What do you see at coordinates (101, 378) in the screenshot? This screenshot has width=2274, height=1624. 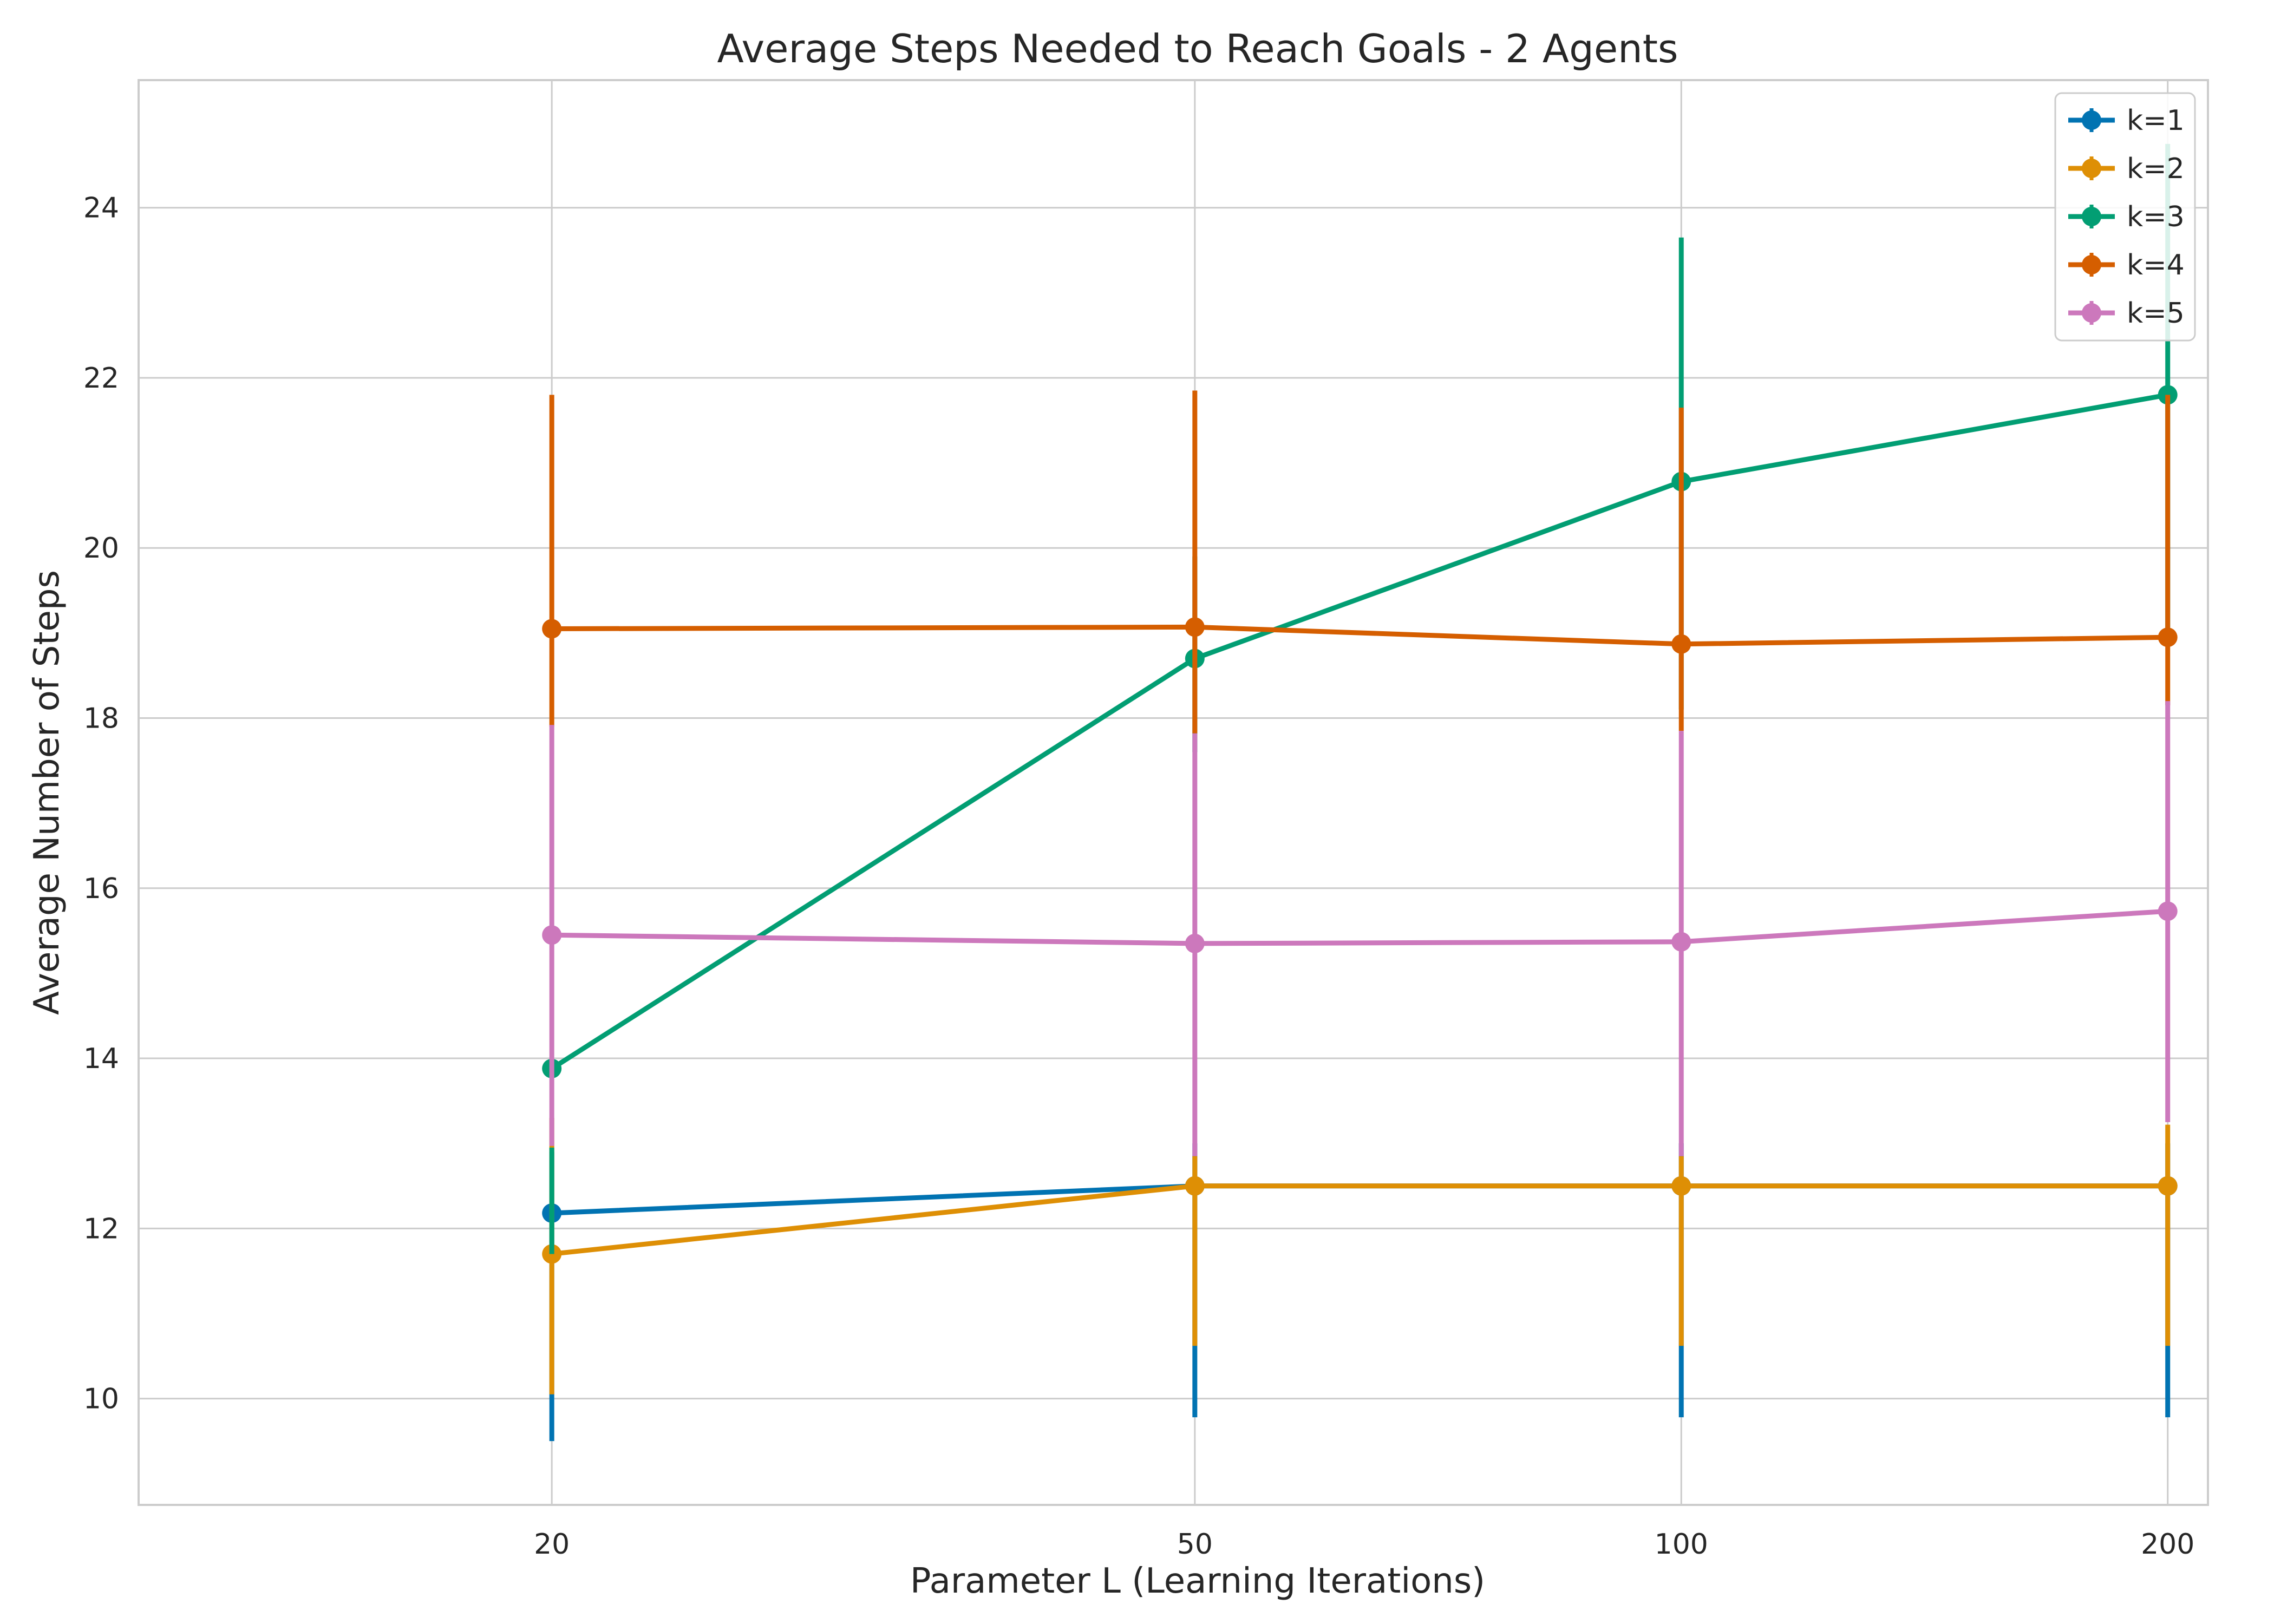 I see `y-tick-label: 22` at bounding box center [101, 378].